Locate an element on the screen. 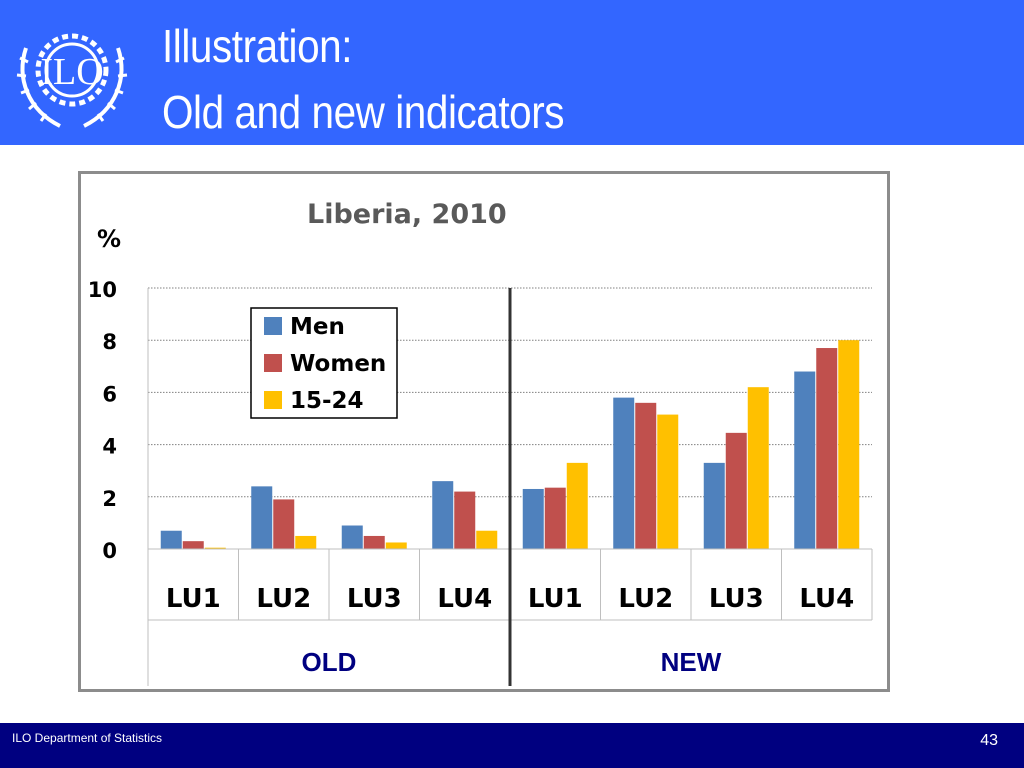 The height and width of the screenshot is (768, 1024). slide-footer: ILO Department of Statistics 43 is located at coordinates (512, 745).